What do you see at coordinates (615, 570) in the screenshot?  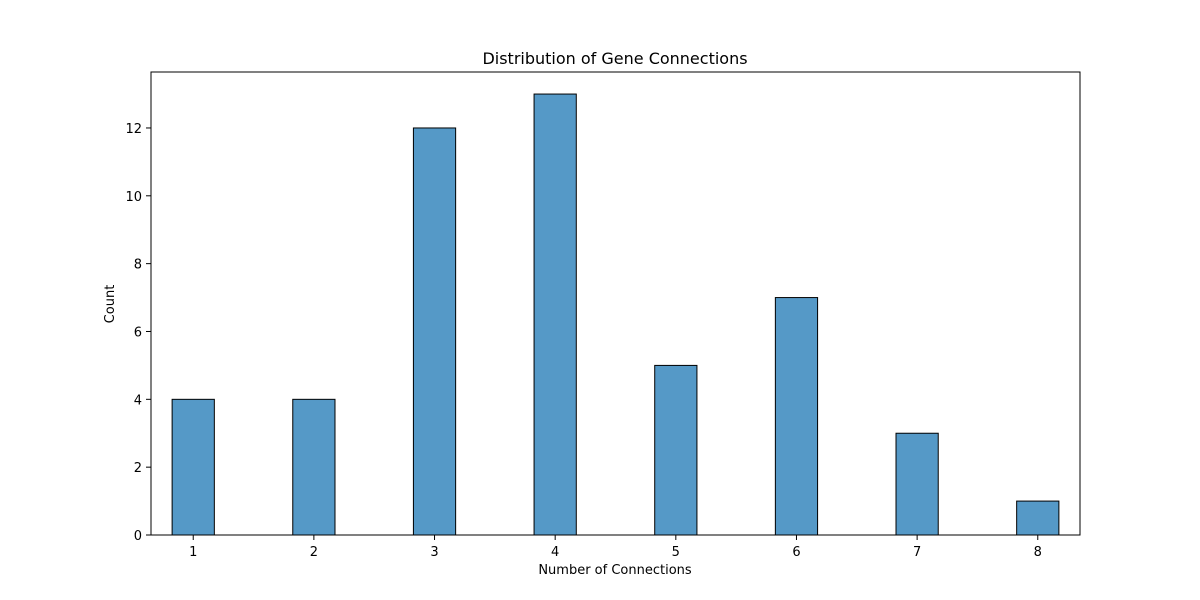 I see `x-axis-label: Number of Connections` at bounding box center [615, 570].